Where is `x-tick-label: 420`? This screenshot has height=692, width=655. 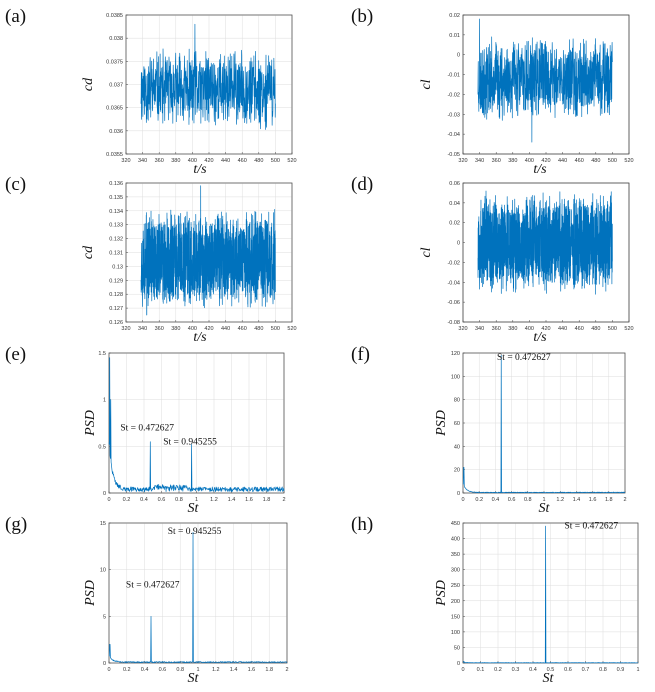 x-tick-label: 420 is located at coordinates (208, 329).